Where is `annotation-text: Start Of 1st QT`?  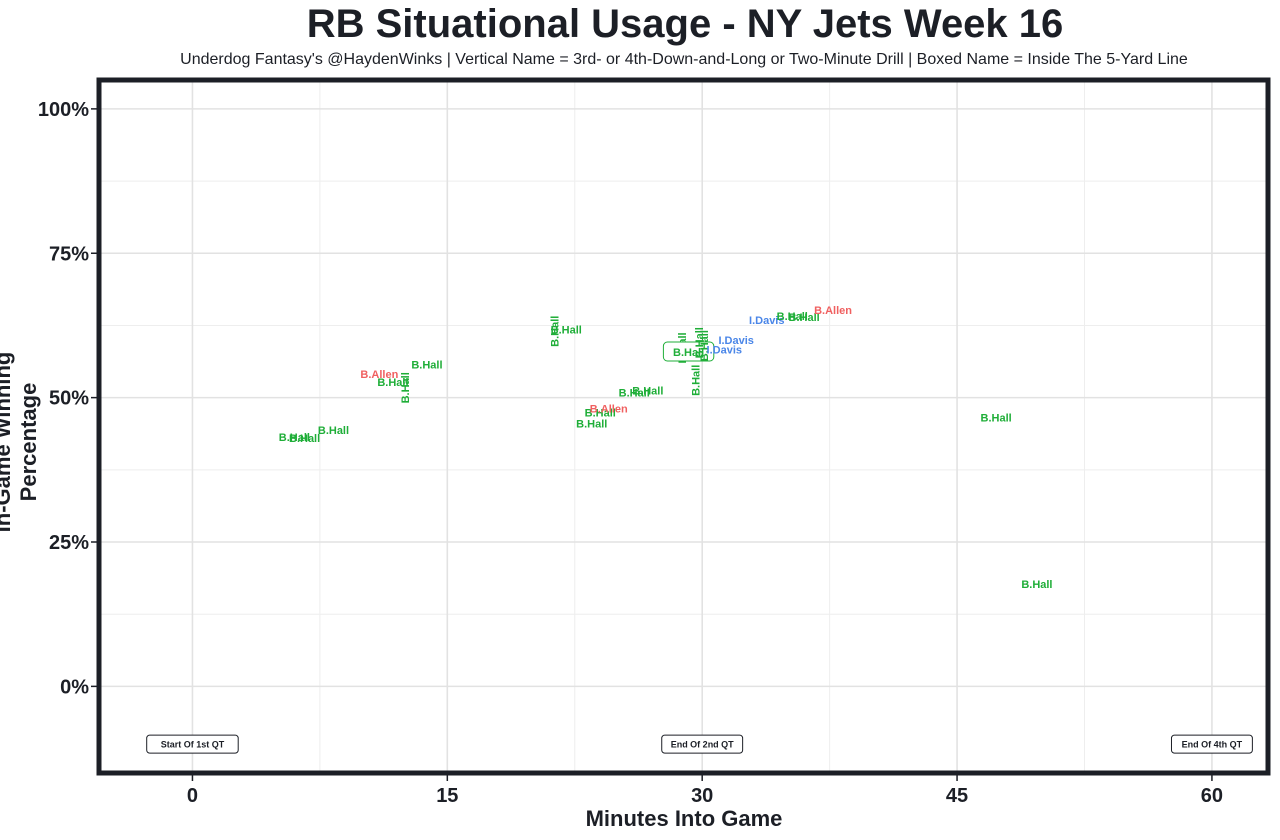 annotation-text: Start Of 1st QT is located at coordinates (193, 745).